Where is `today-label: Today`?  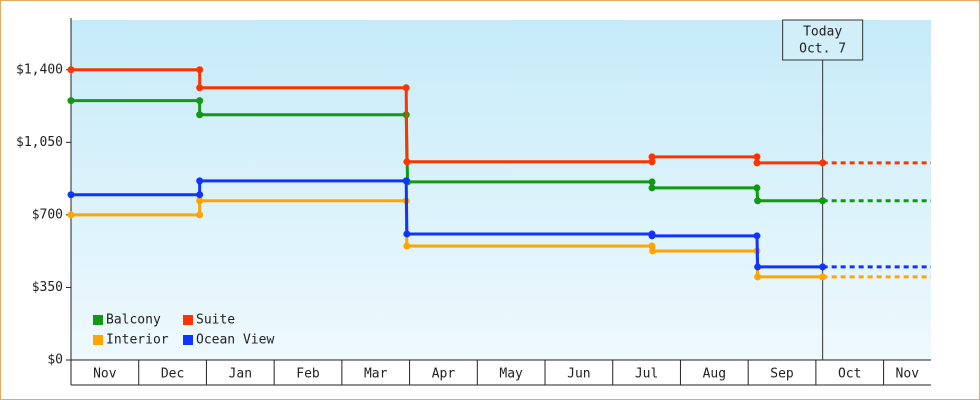 today-label: Today is located at coordinates (822, 32).